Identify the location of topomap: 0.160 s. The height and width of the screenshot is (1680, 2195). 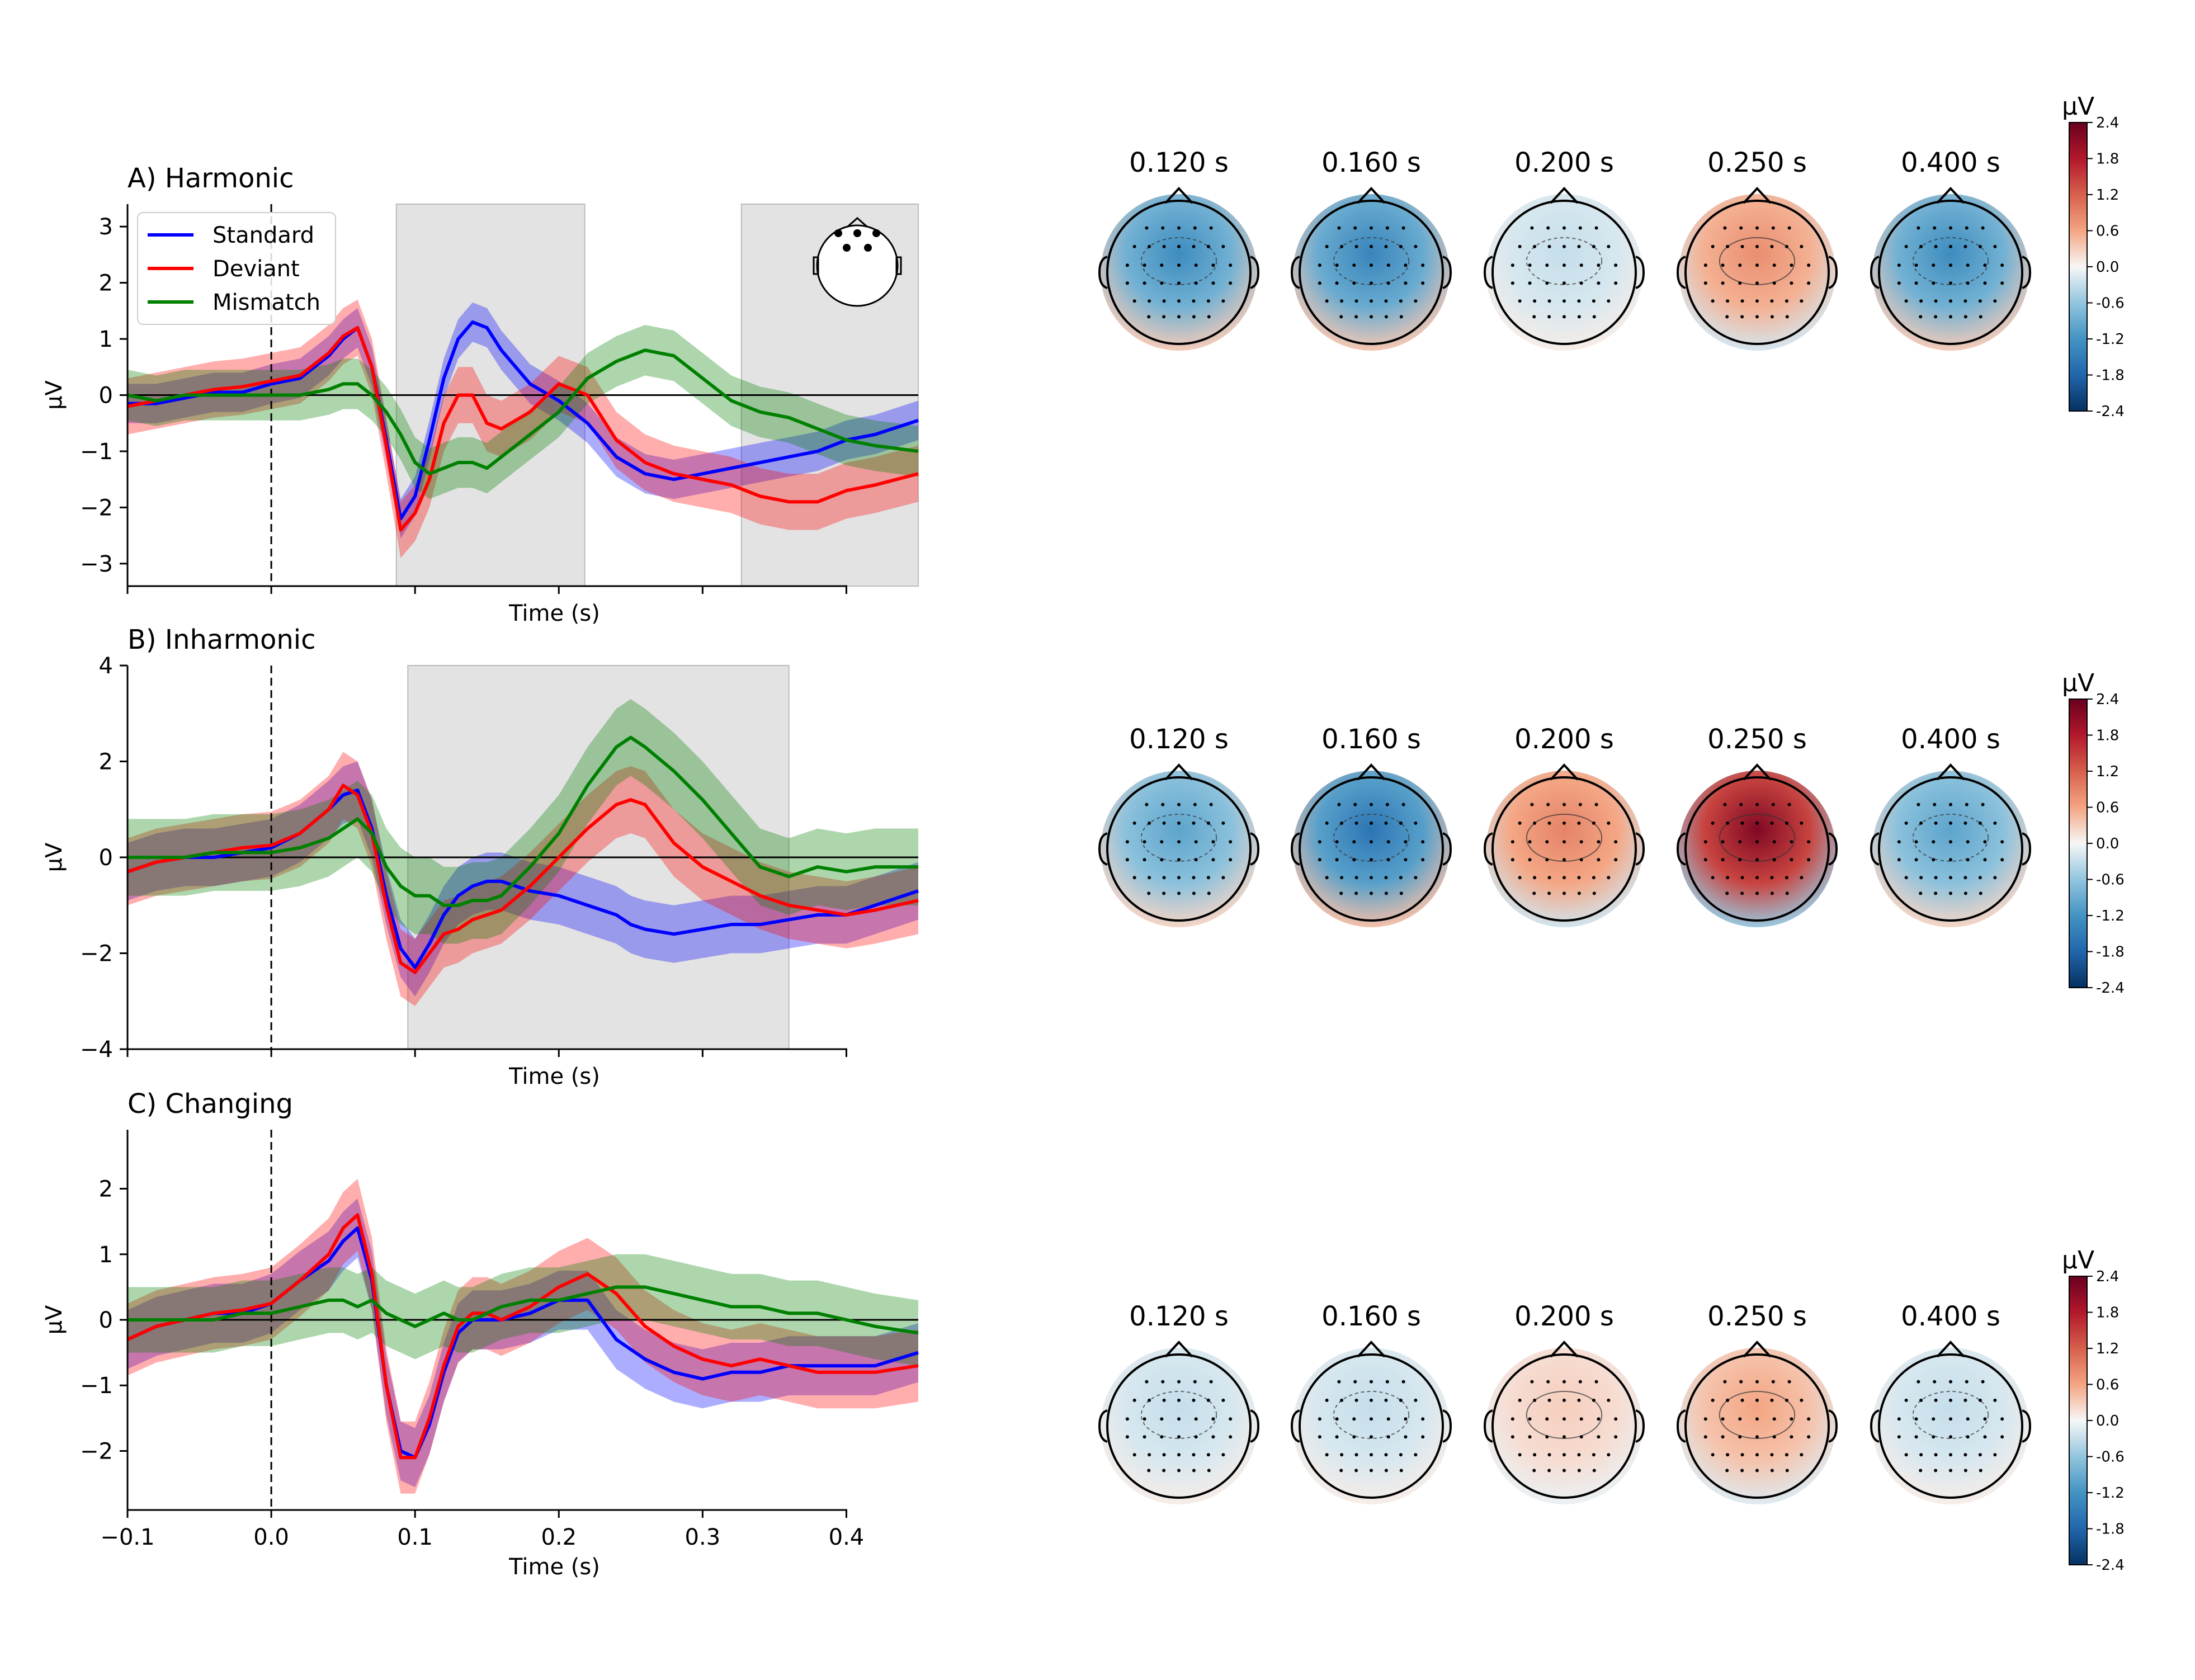
(1371, 1402).